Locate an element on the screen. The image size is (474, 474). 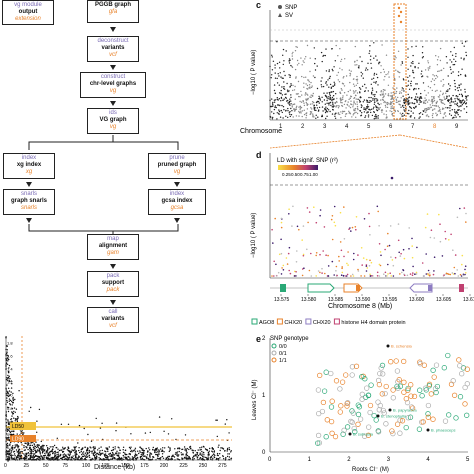
b-ytick-label: 1.8 is located at coordinates (10, 343).